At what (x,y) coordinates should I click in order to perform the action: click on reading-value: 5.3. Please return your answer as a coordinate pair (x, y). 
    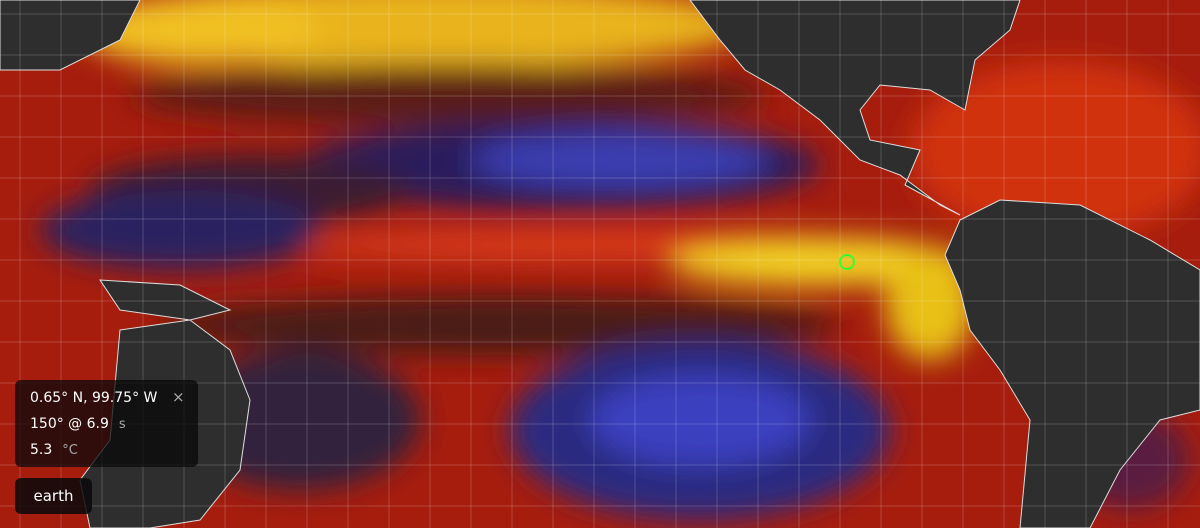
    Looking at the image, I should click on (41, 450).